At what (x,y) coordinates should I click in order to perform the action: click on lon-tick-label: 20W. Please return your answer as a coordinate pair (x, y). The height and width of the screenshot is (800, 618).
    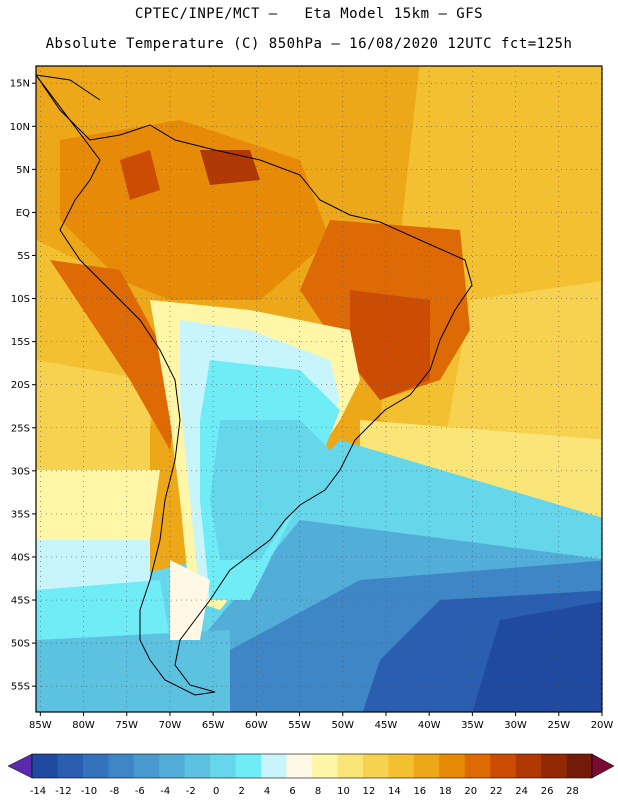
    Looking at the image, I should click on (602, 725).